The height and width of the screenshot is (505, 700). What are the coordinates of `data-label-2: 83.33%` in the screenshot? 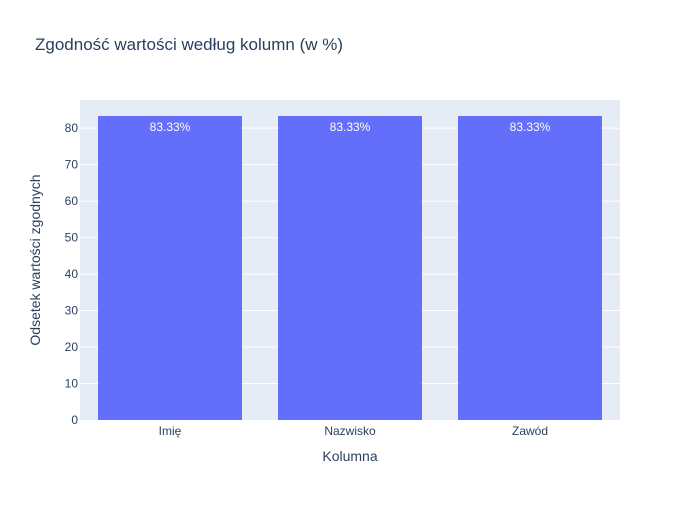 It's located at (350, 127).